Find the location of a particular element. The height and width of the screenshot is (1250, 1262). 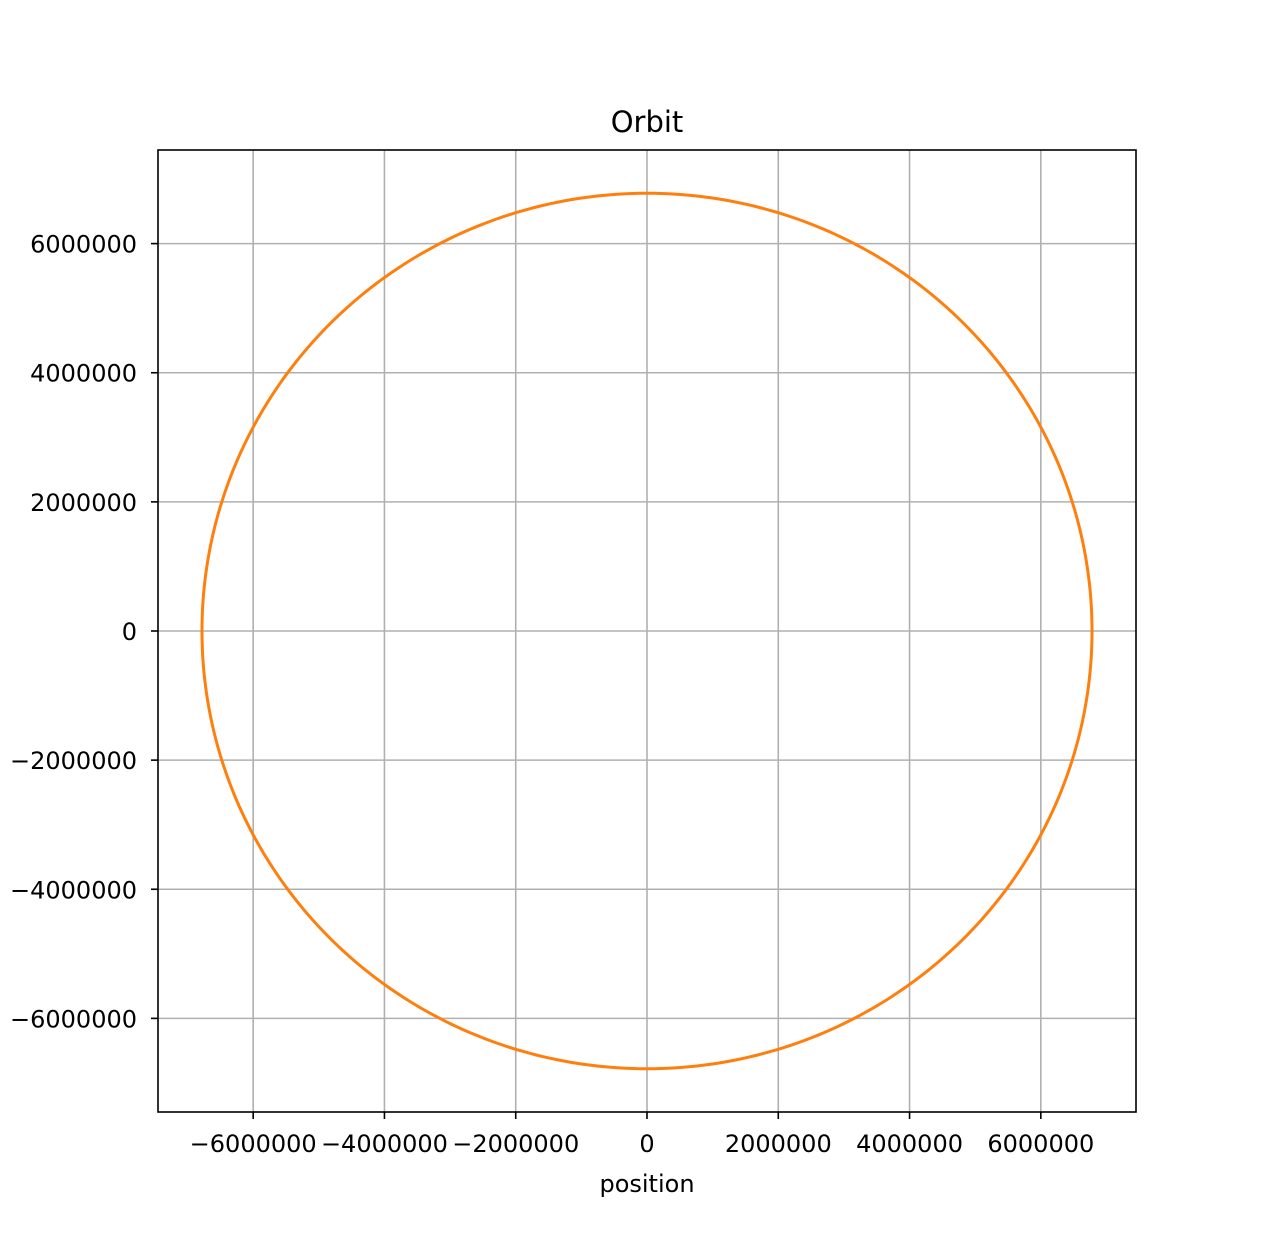

y-tick-label: 6000000 is located at coordinates (83, 245).